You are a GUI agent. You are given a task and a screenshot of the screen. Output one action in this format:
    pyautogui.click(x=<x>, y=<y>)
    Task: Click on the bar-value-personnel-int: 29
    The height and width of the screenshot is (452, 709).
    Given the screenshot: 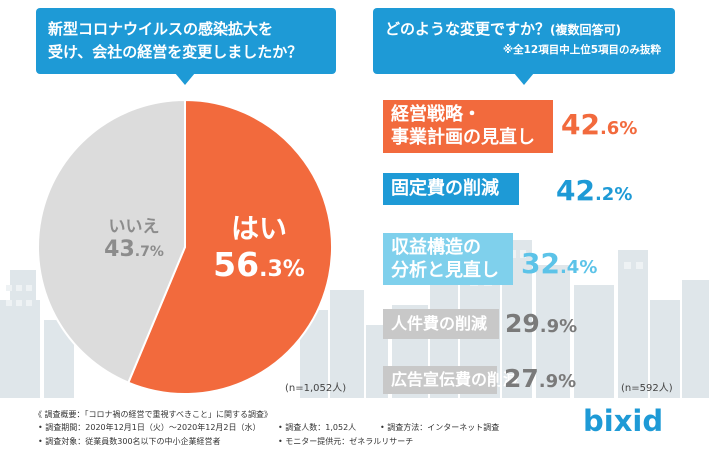 What is the action you would take?
    pyautogui.click(x=522, y=323)
    